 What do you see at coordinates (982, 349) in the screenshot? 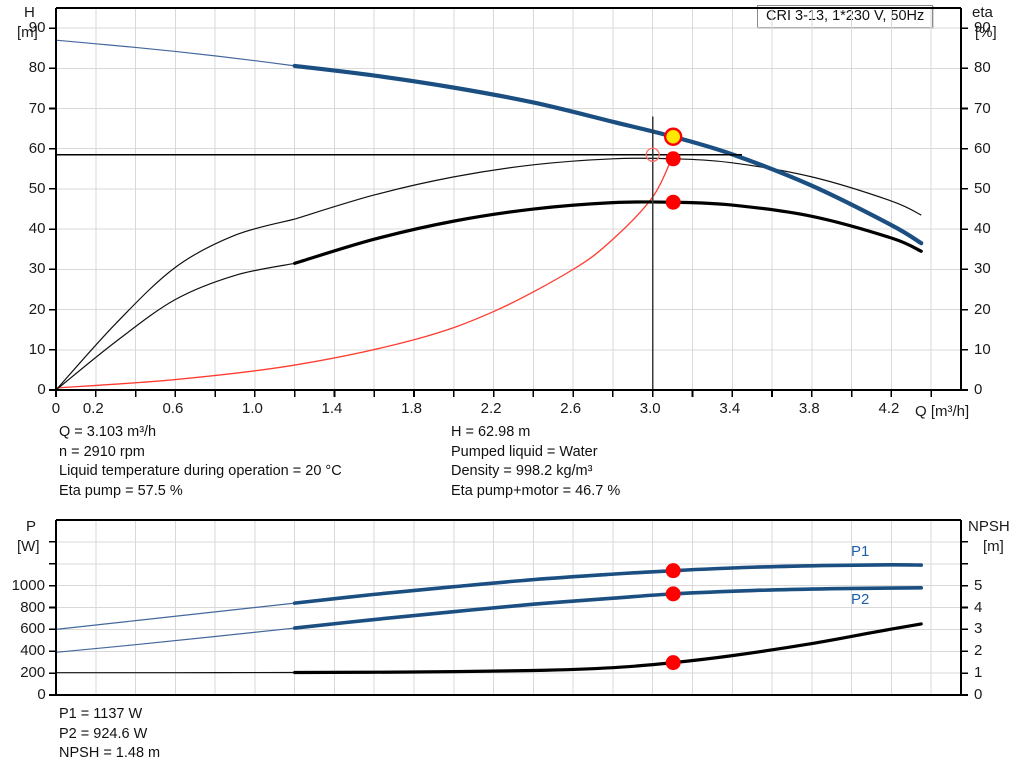
I see `top-y-right-tick-10: 10` at bounding box center [982, 349].